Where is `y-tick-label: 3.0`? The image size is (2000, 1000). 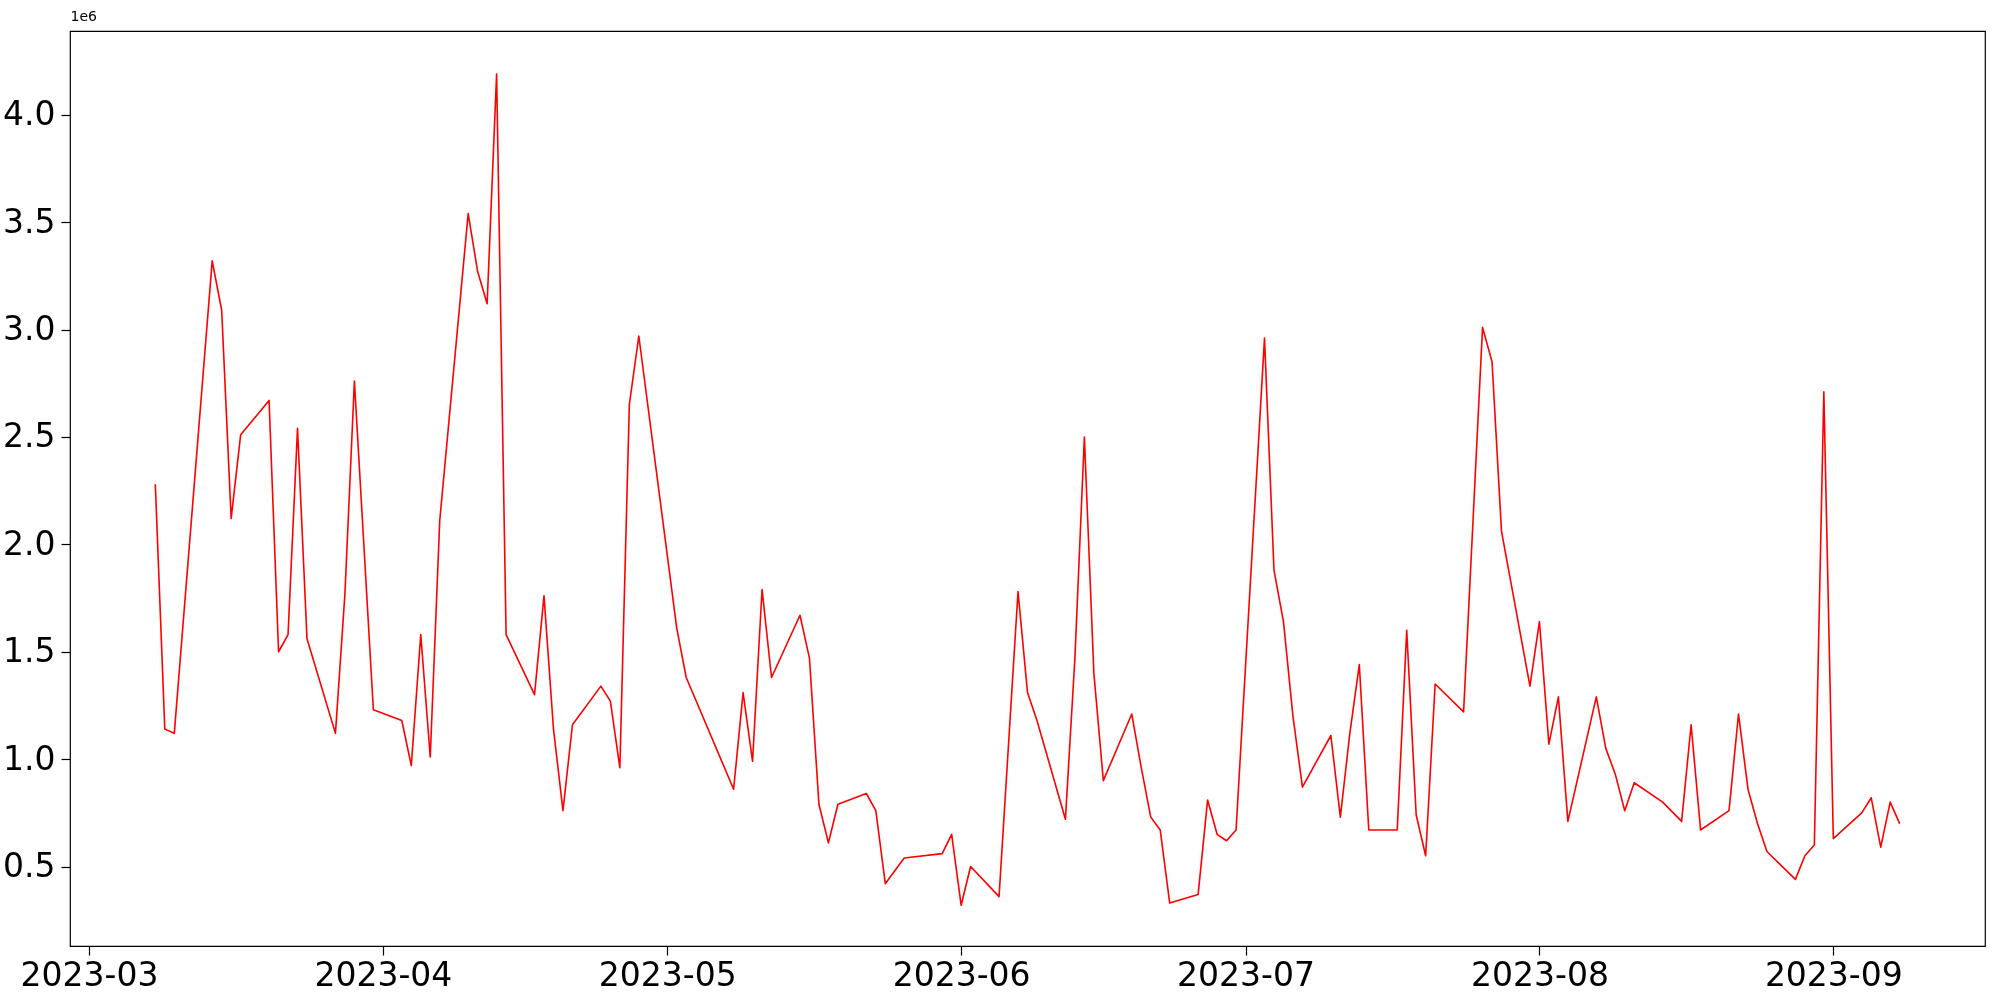
y-tick-label: 3.0 is located at coordinates (29, 329).